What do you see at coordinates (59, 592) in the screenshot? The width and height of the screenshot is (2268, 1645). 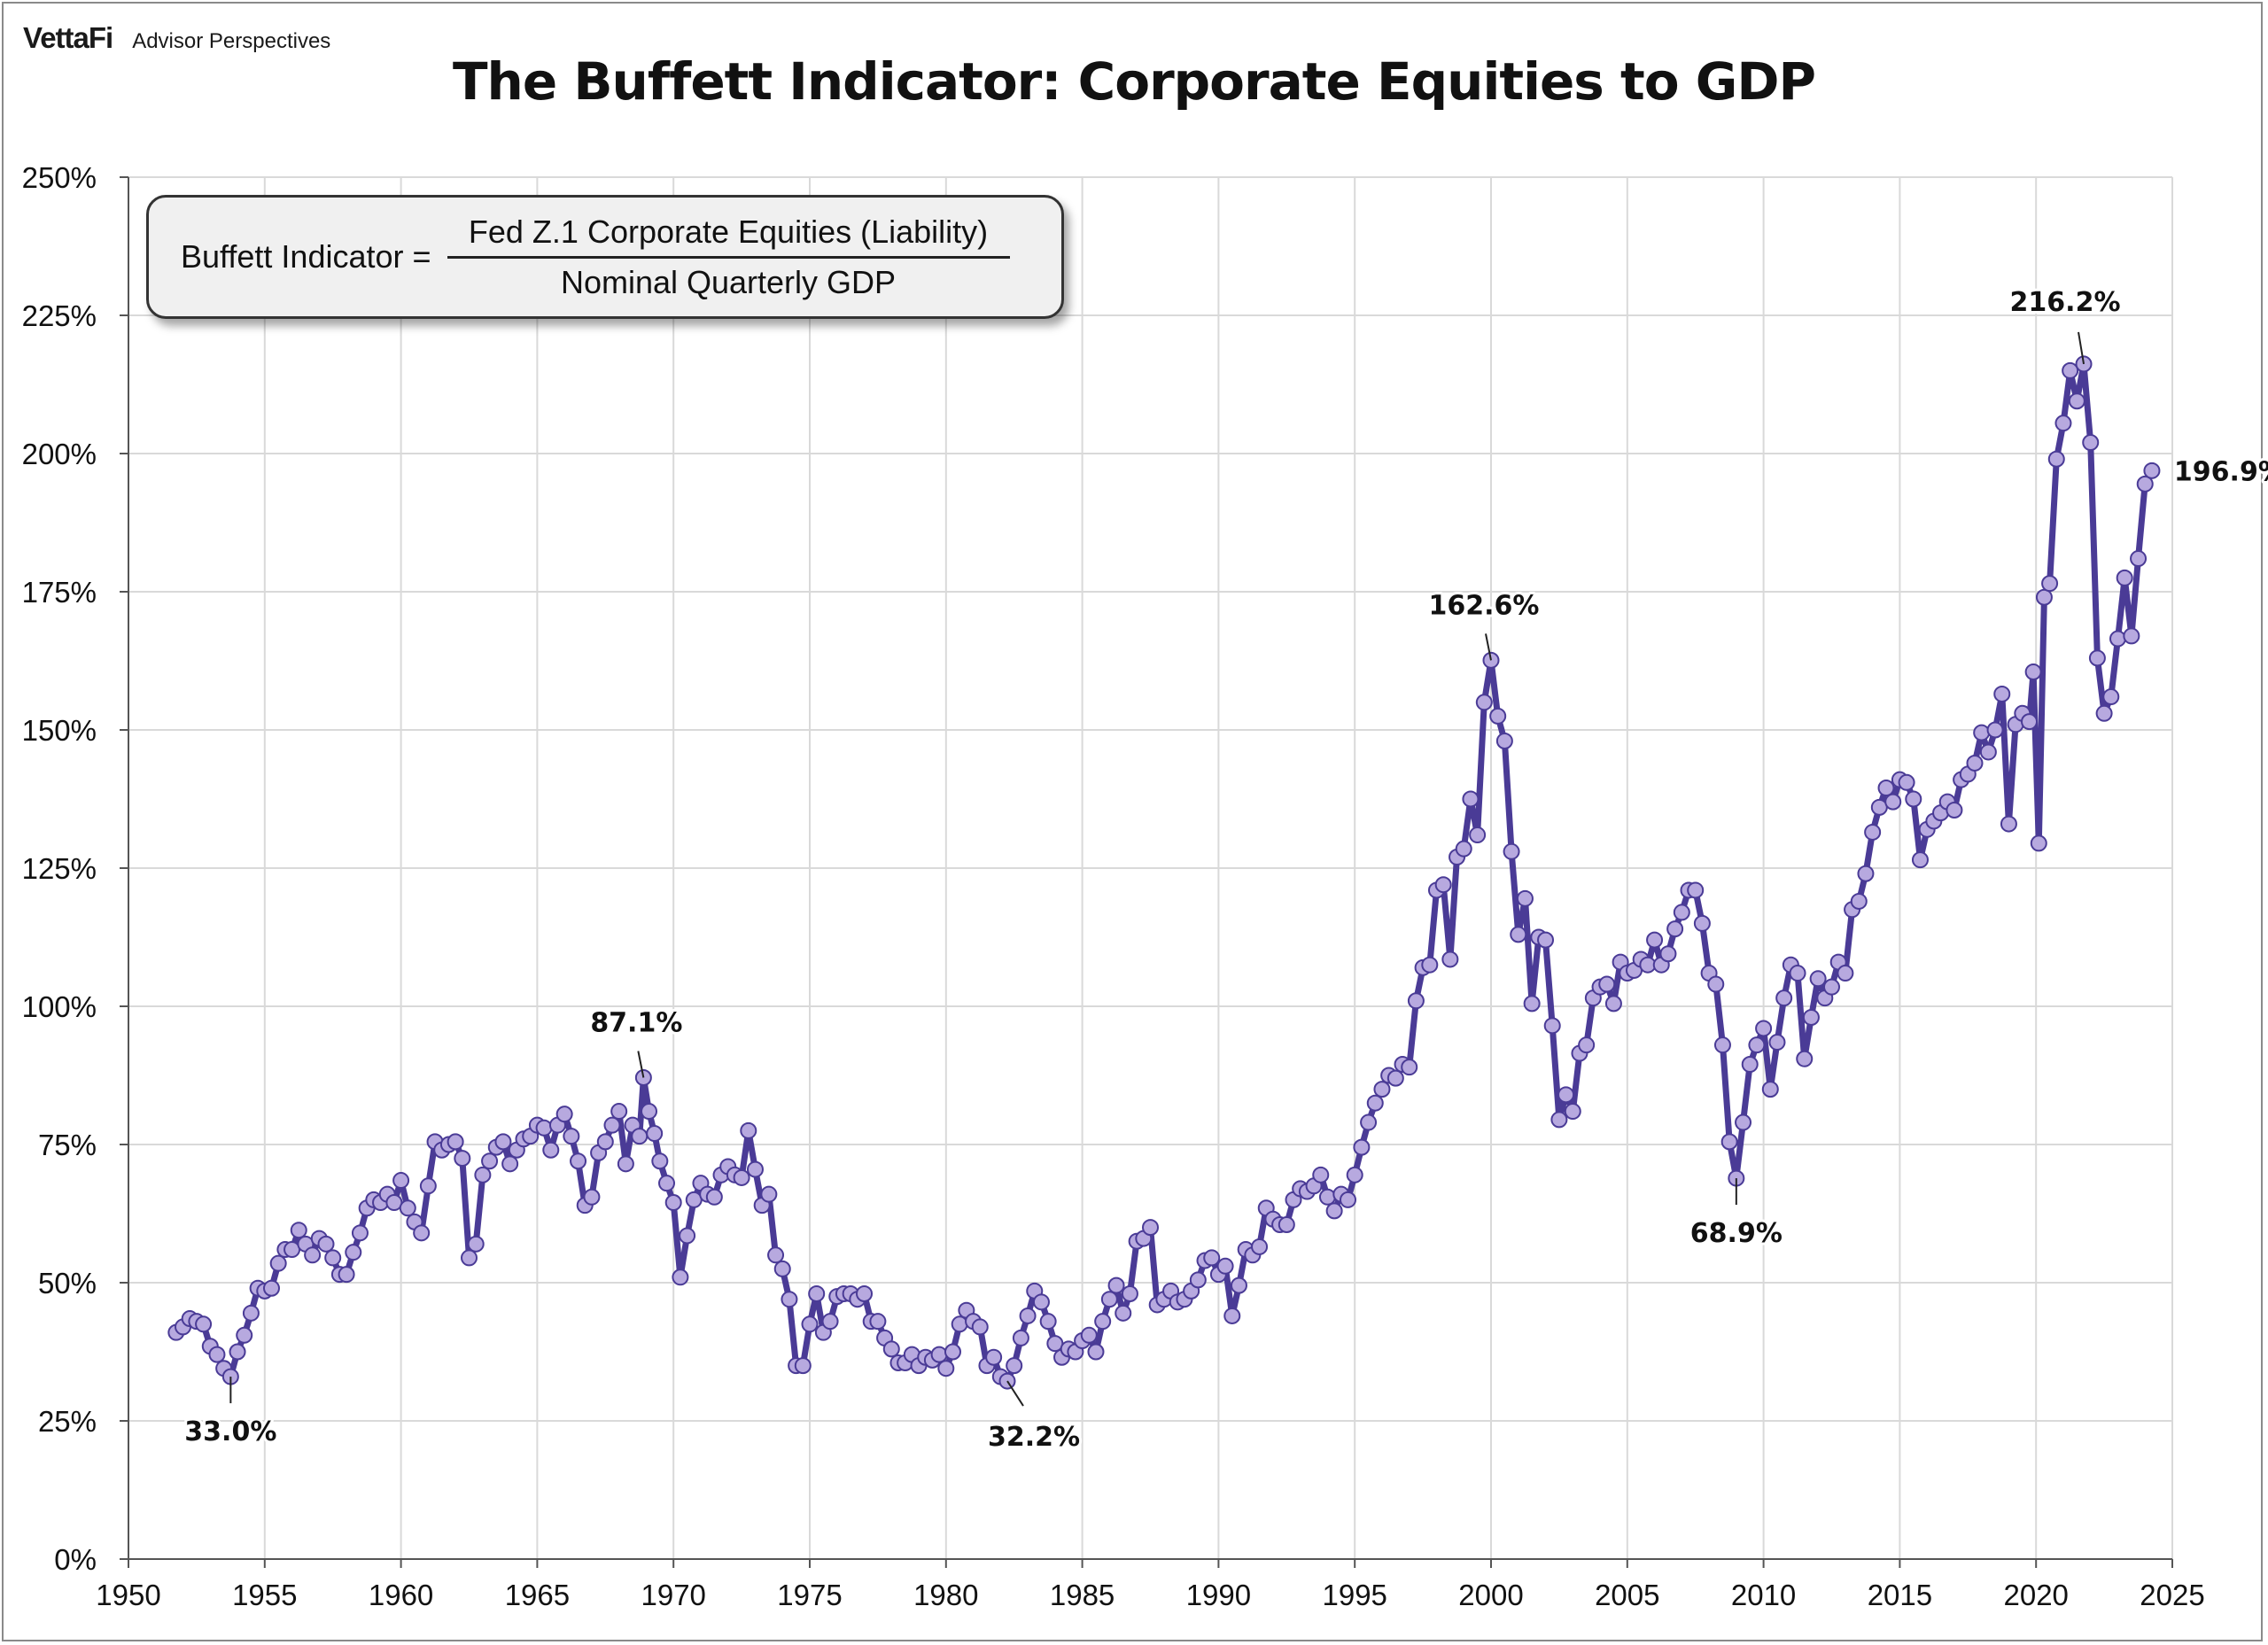 I see `y-tick-label: 175%` at bounding box center [59, 592].